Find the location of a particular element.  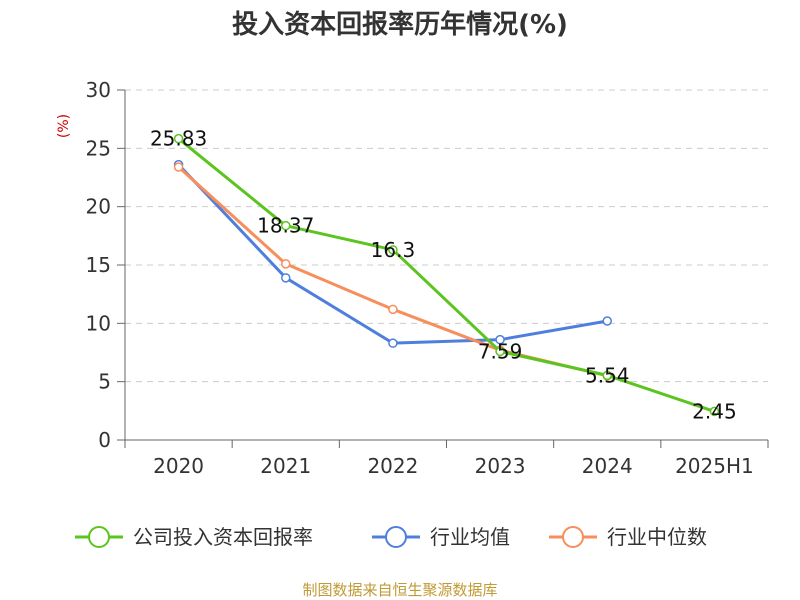

y-axis: 0 5 10 15 20 25 30 is located at coordinates (106, 265).